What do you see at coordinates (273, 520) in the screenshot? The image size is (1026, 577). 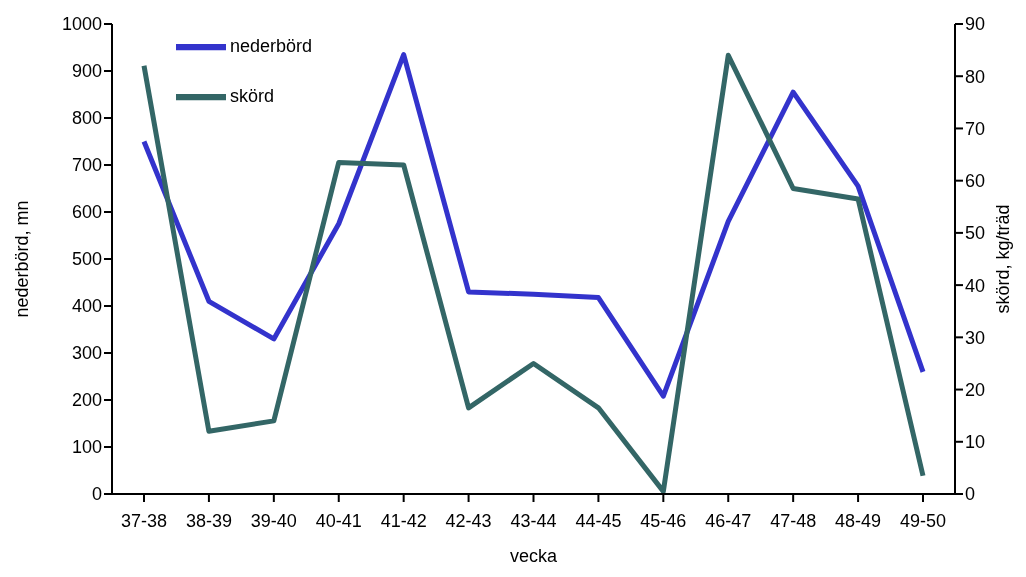 I see `x-tick-label: 39-40` at bounding box center [273, 520].